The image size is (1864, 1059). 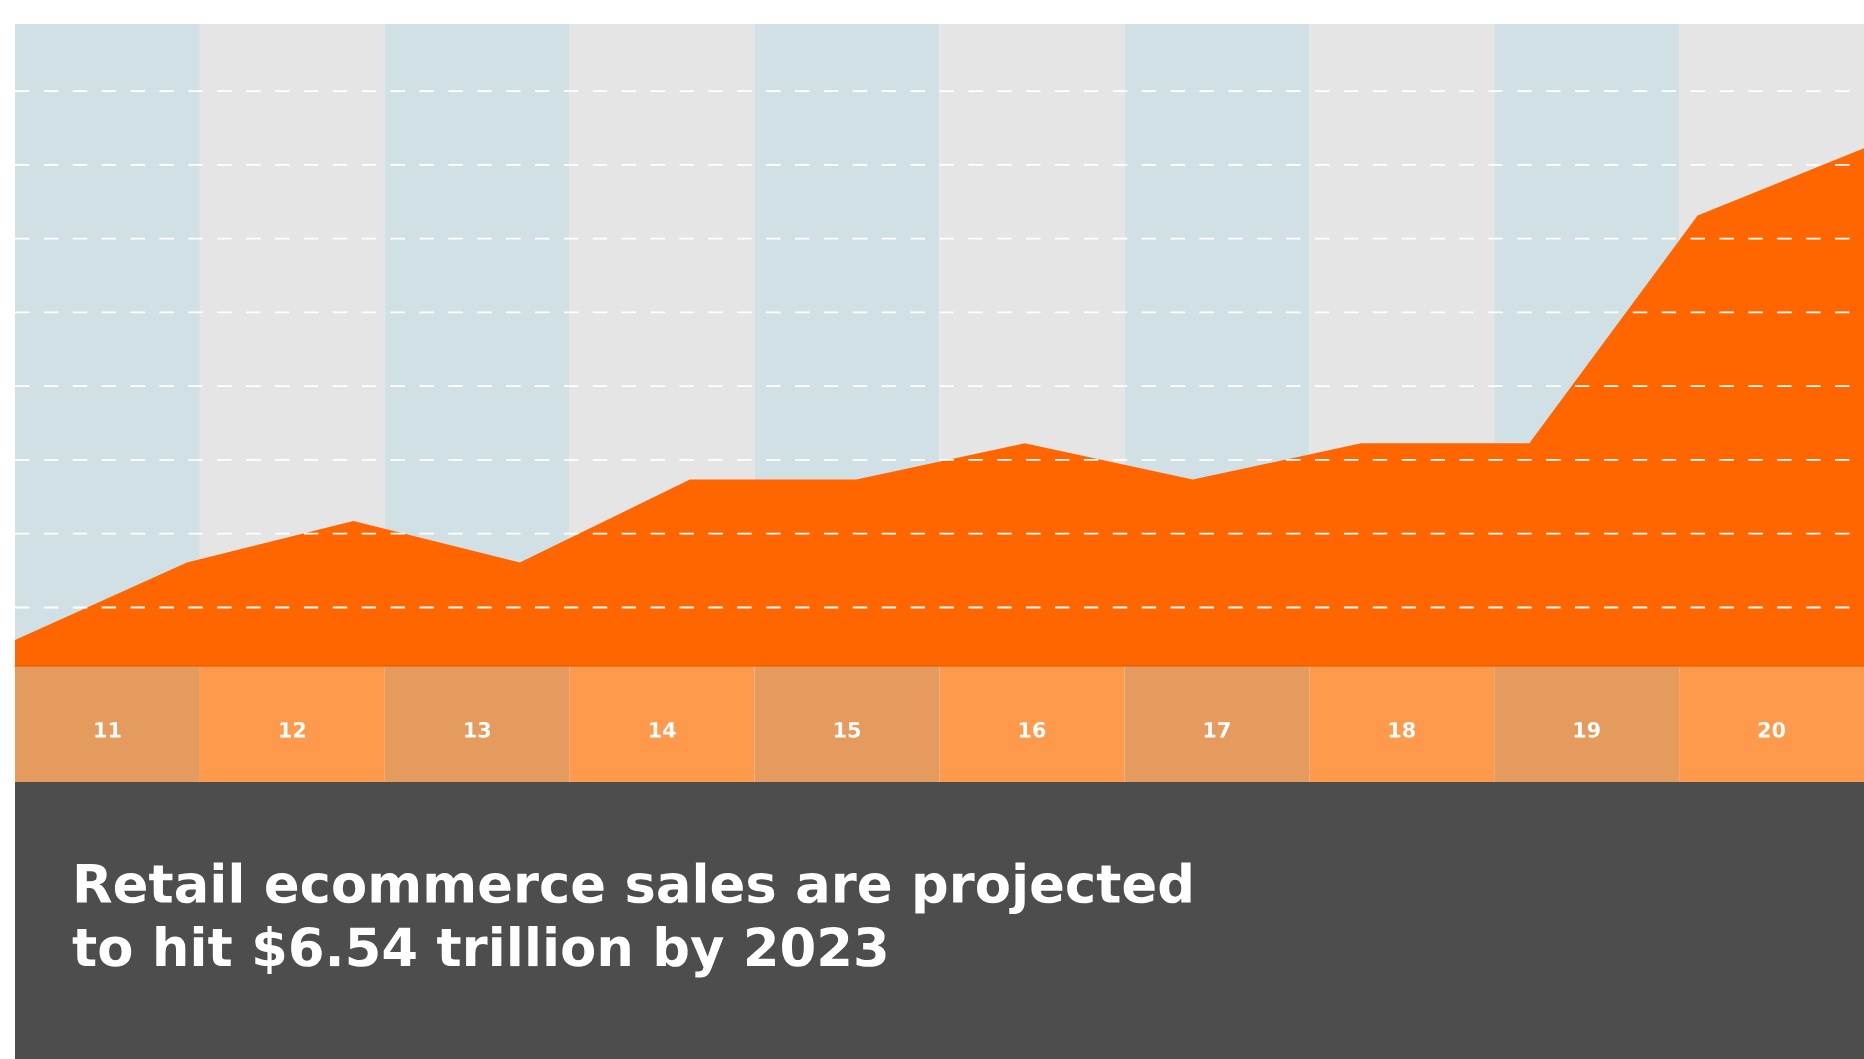 What do you see at coordinates (1772, 729) in the screenshot?
I see `x-tick-label: 20` at bounding box center [1772, 729].